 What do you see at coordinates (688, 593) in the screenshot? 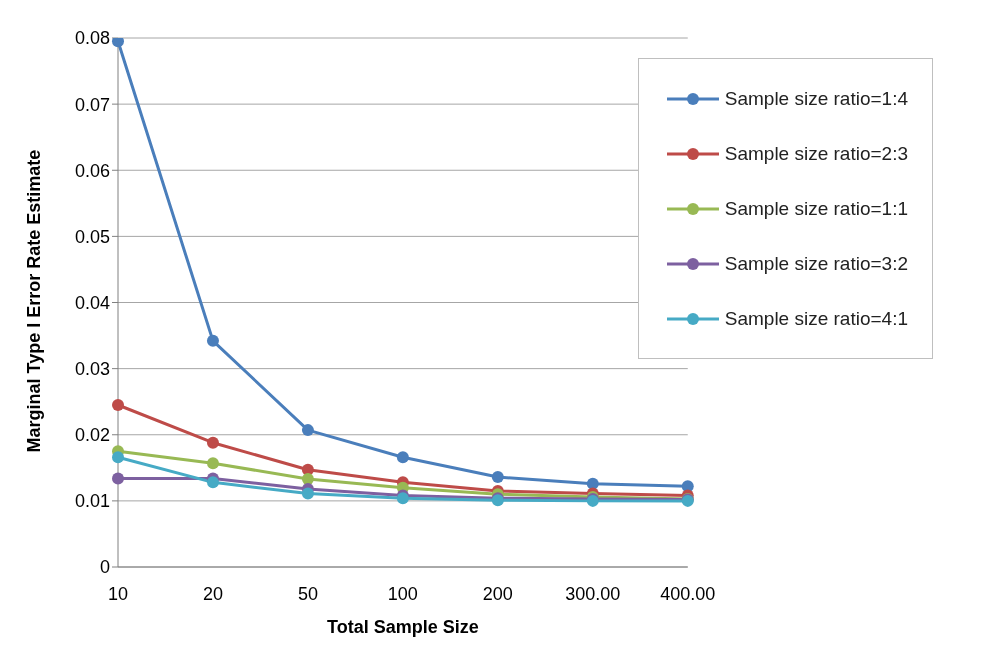
I see `x-tick-label: 400.00` at bounding box center [688, 593].